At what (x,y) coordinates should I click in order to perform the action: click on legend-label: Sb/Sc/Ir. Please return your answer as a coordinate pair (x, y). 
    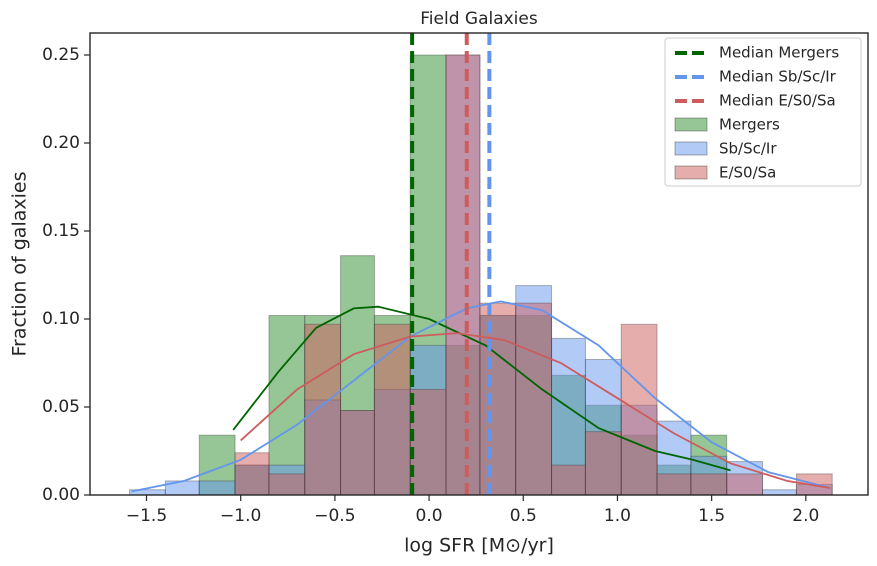
    Looking at the image, I should click on (748, 149).